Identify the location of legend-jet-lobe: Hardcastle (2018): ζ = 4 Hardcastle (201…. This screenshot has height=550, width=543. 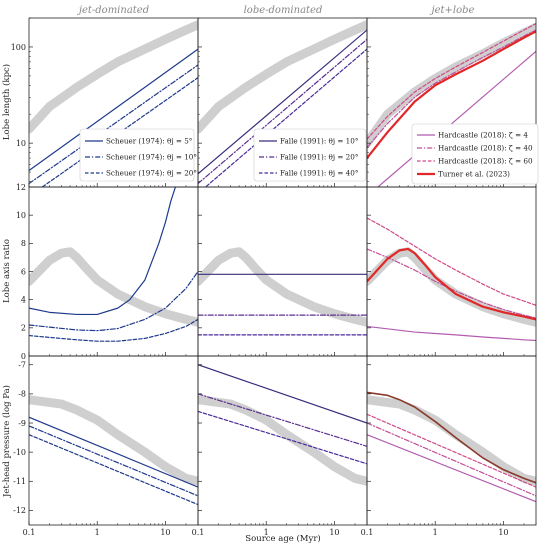
(475, 154).